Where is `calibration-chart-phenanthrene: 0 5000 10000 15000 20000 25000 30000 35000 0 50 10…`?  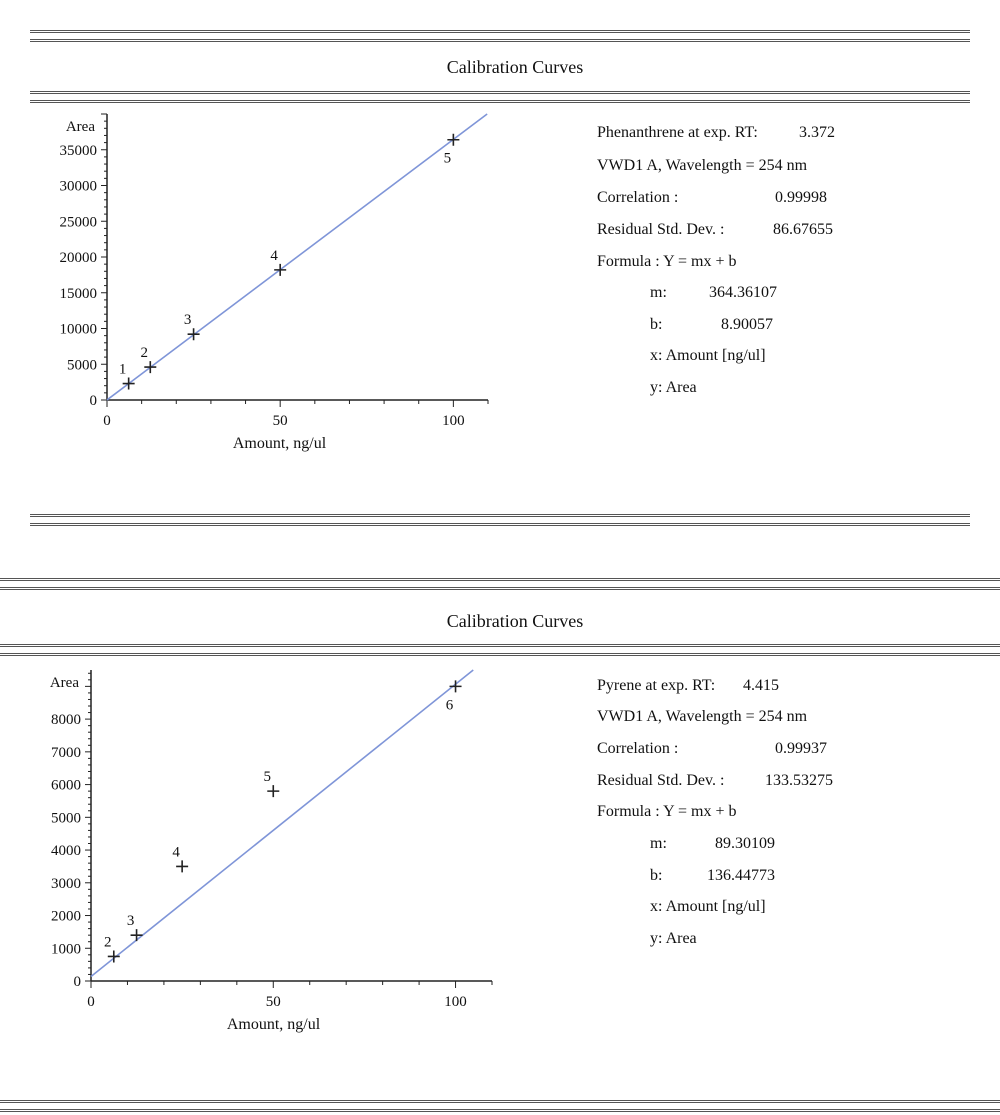
calibration-chart-phenanthrene: 0 5000 10000 15000 20000 25000 30000 35000 0 50 10… is located at coordinates (274, 282).